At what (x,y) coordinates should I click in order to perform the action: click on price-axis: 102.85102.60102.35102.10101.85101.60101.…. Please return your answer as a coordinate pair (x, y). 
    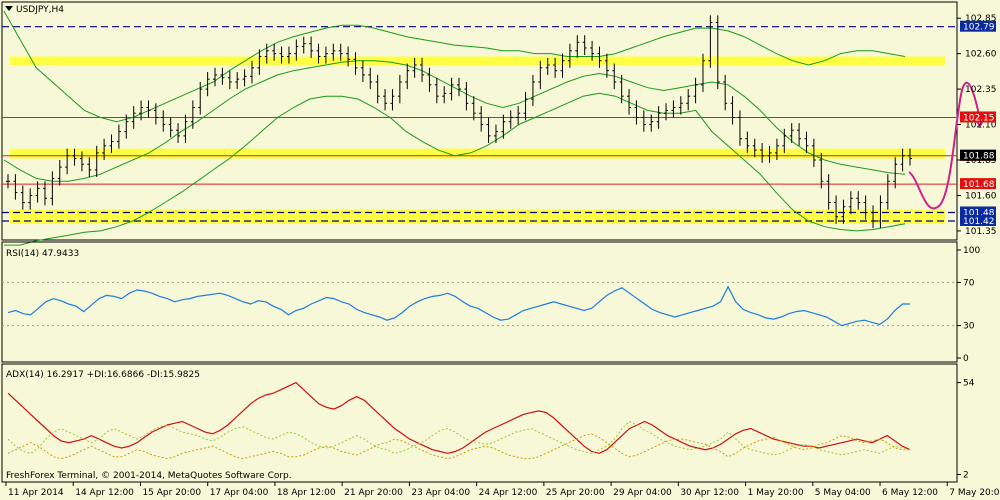
    Looking at the image, I should click on (977, 125).